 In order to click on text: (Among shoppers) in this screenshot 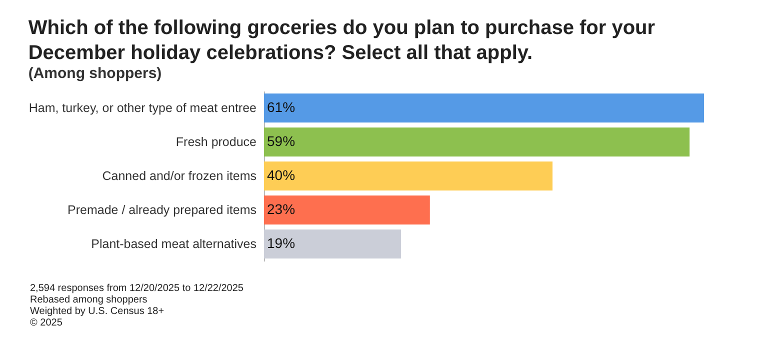, I will do `click(95, 73)`.